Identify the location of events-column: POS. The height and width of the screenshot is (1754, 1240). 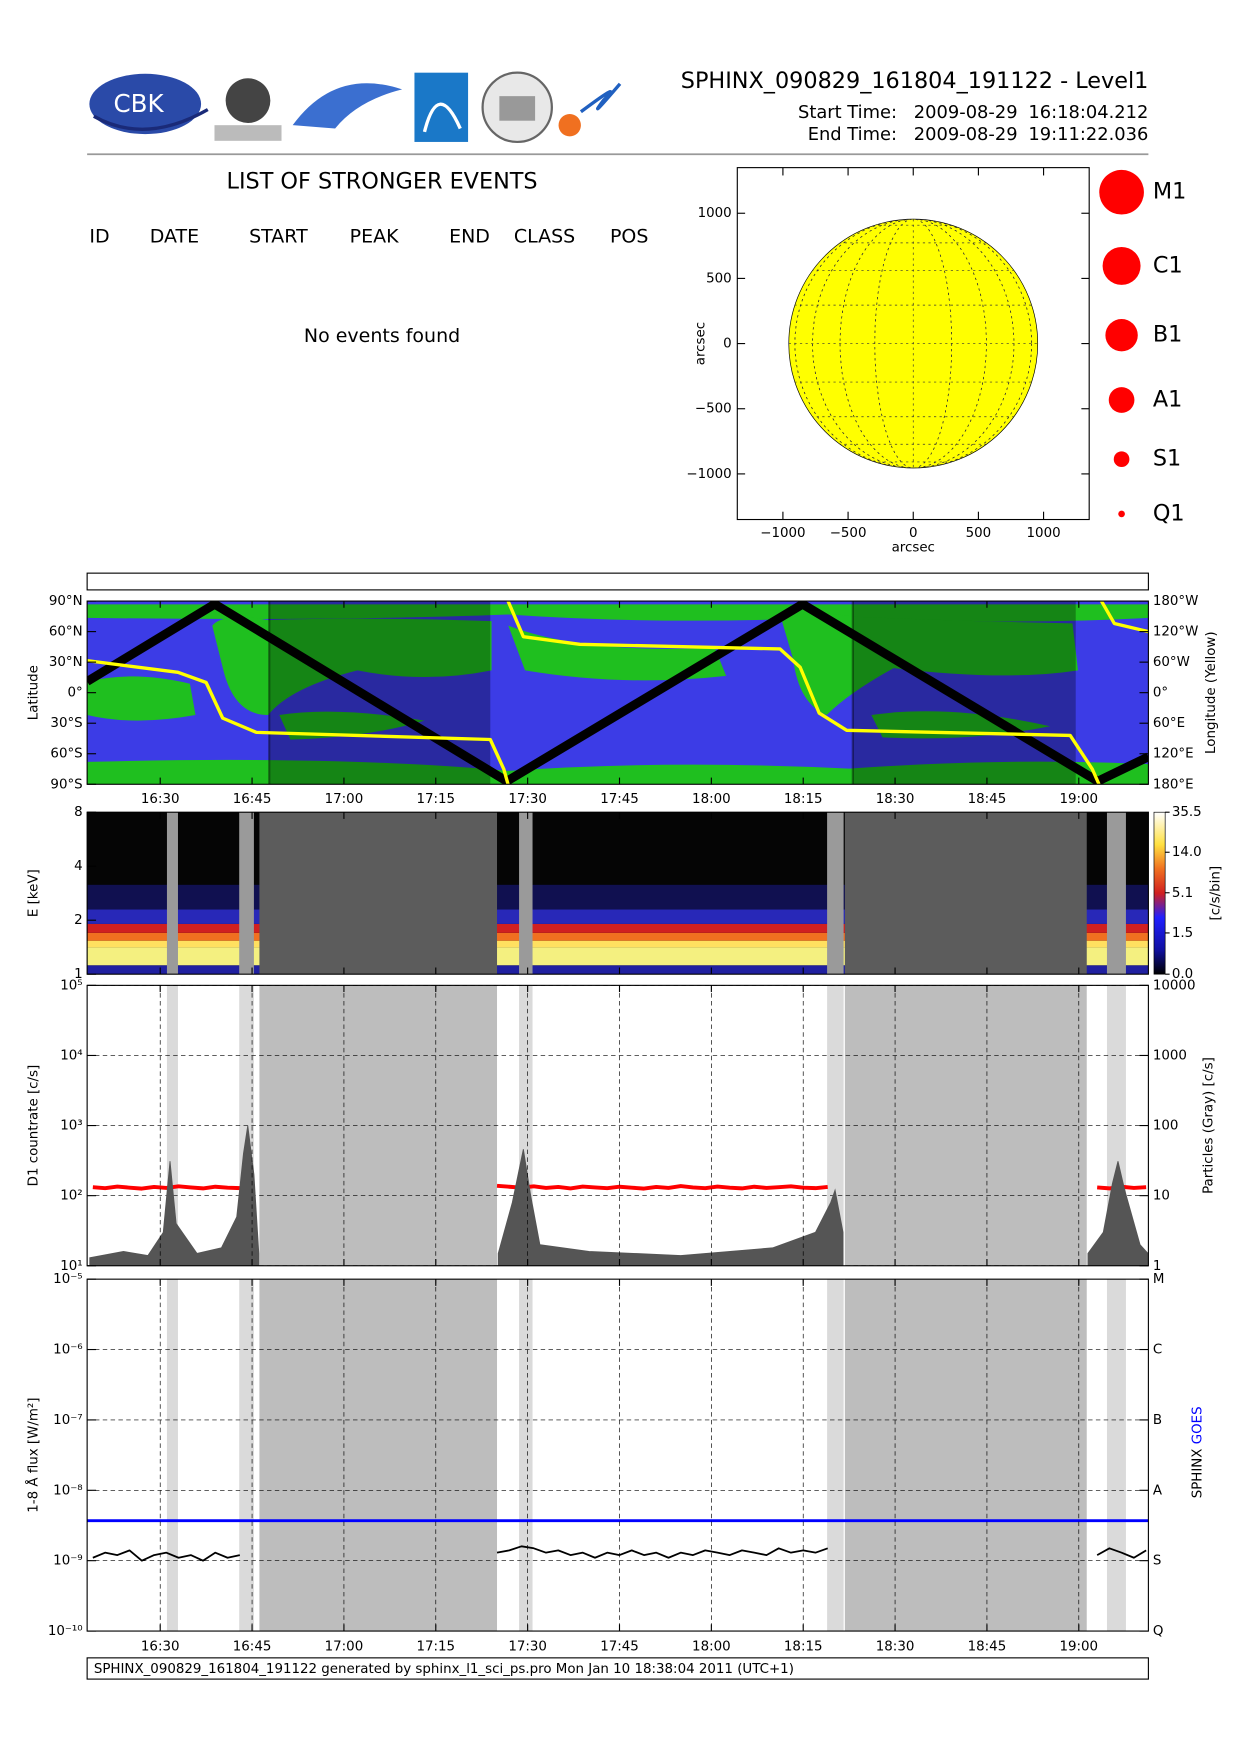
(629, 236).